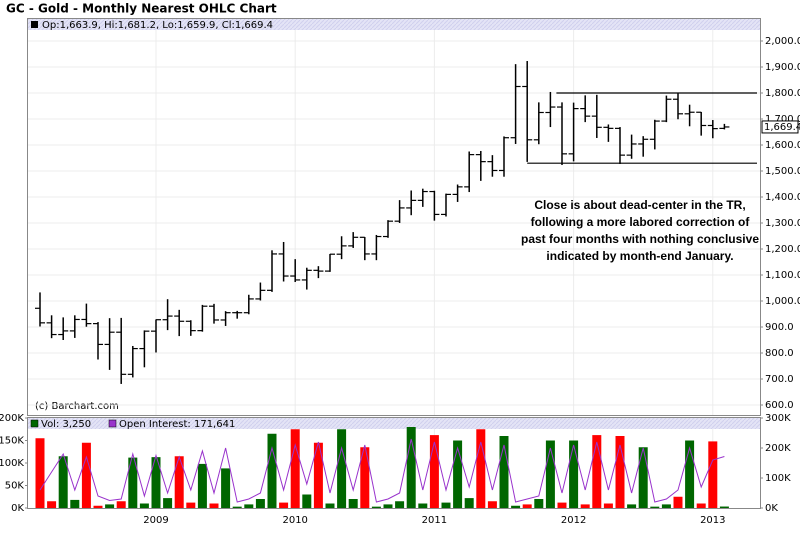 Image resolution: width=800 pixels, height=544 pixels. Describe the element at coordinates (712, 520) in the screenshot. I see `x-tick-label: 2013` at that location.